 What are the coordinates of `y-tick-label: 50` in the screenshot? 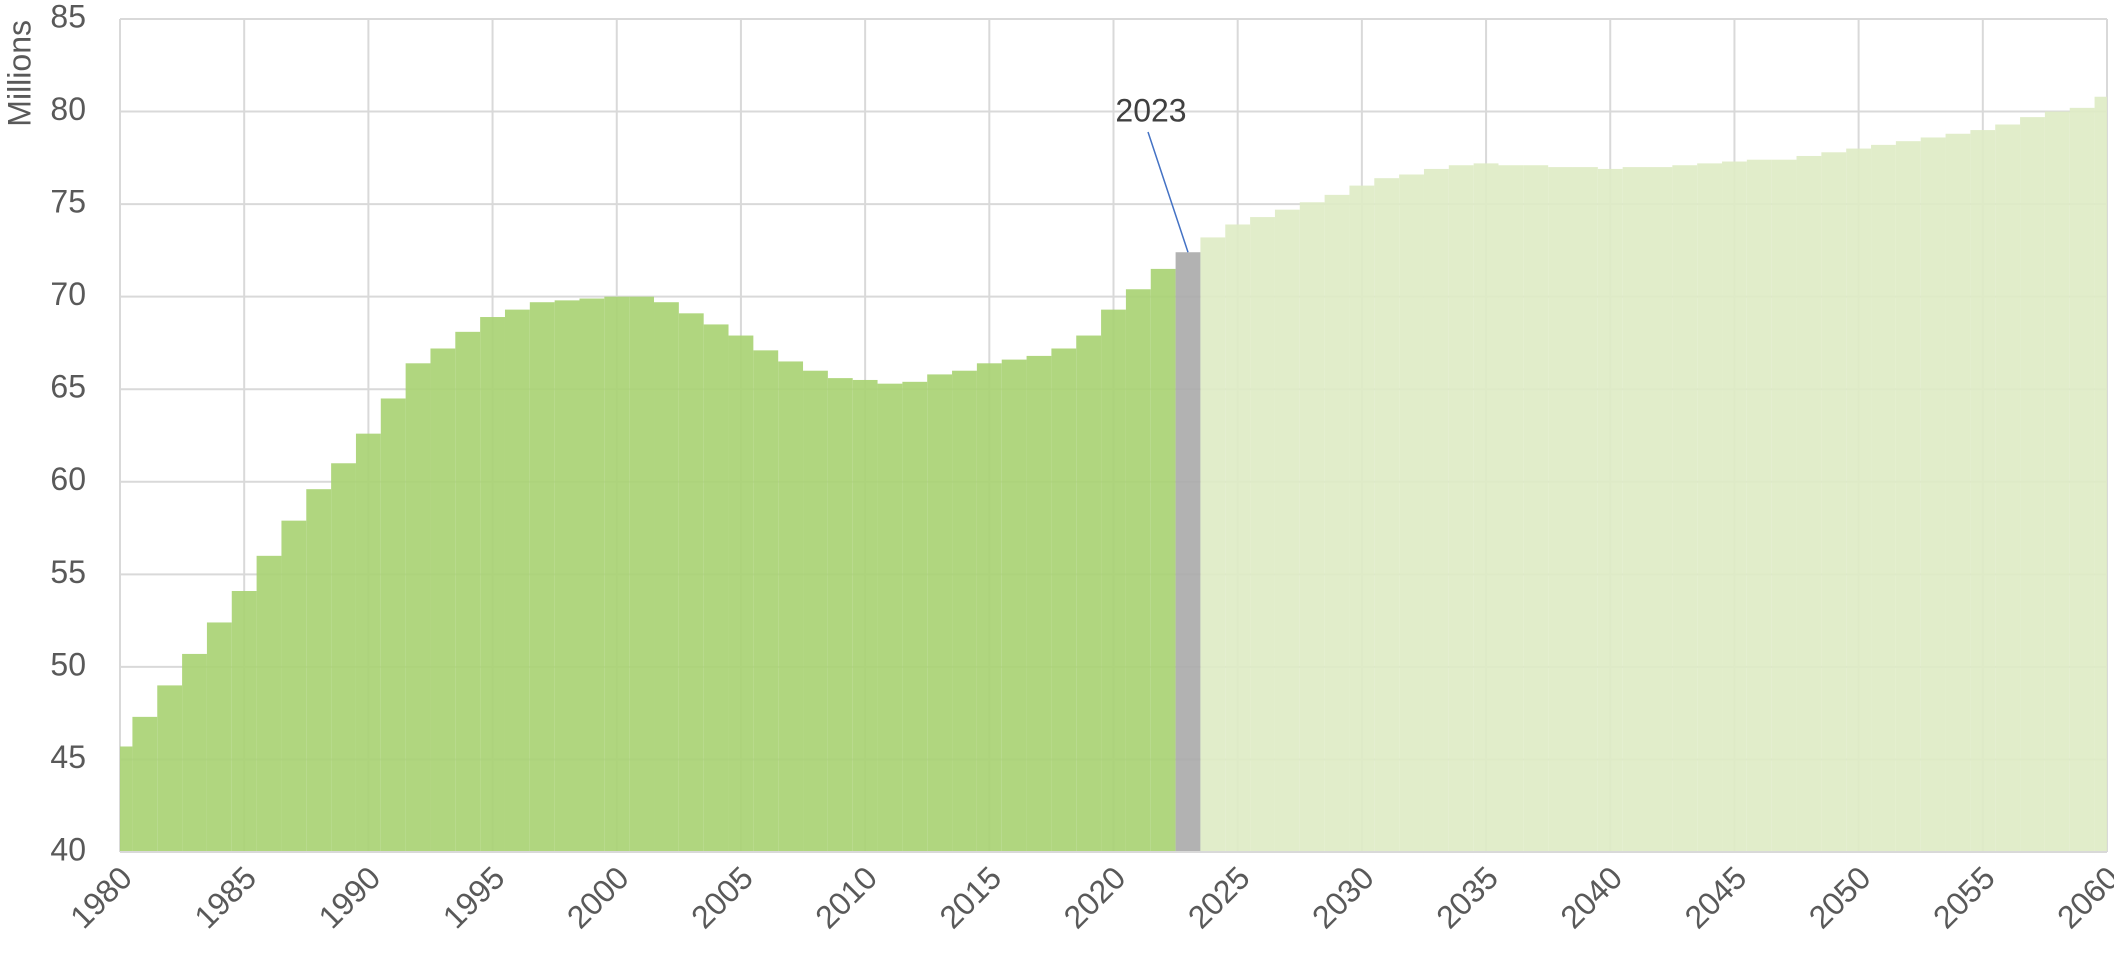 It's located at (68, 664).